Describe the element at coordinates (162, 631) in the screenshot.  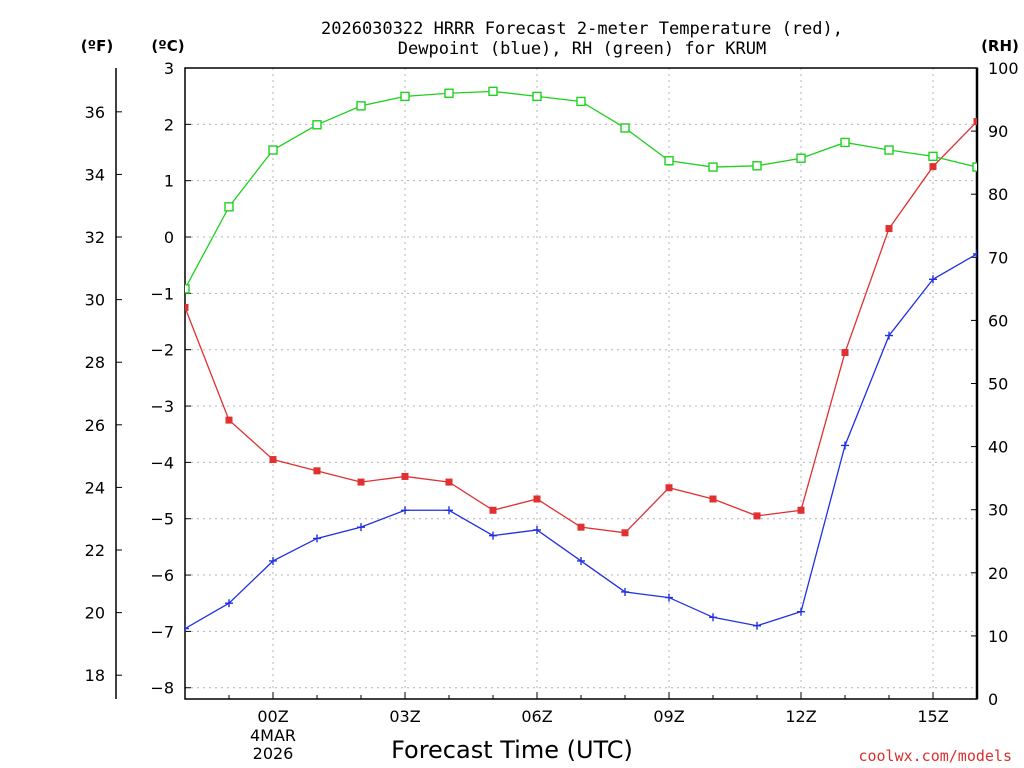
I see `celsius-tick-label: −7` at that location.